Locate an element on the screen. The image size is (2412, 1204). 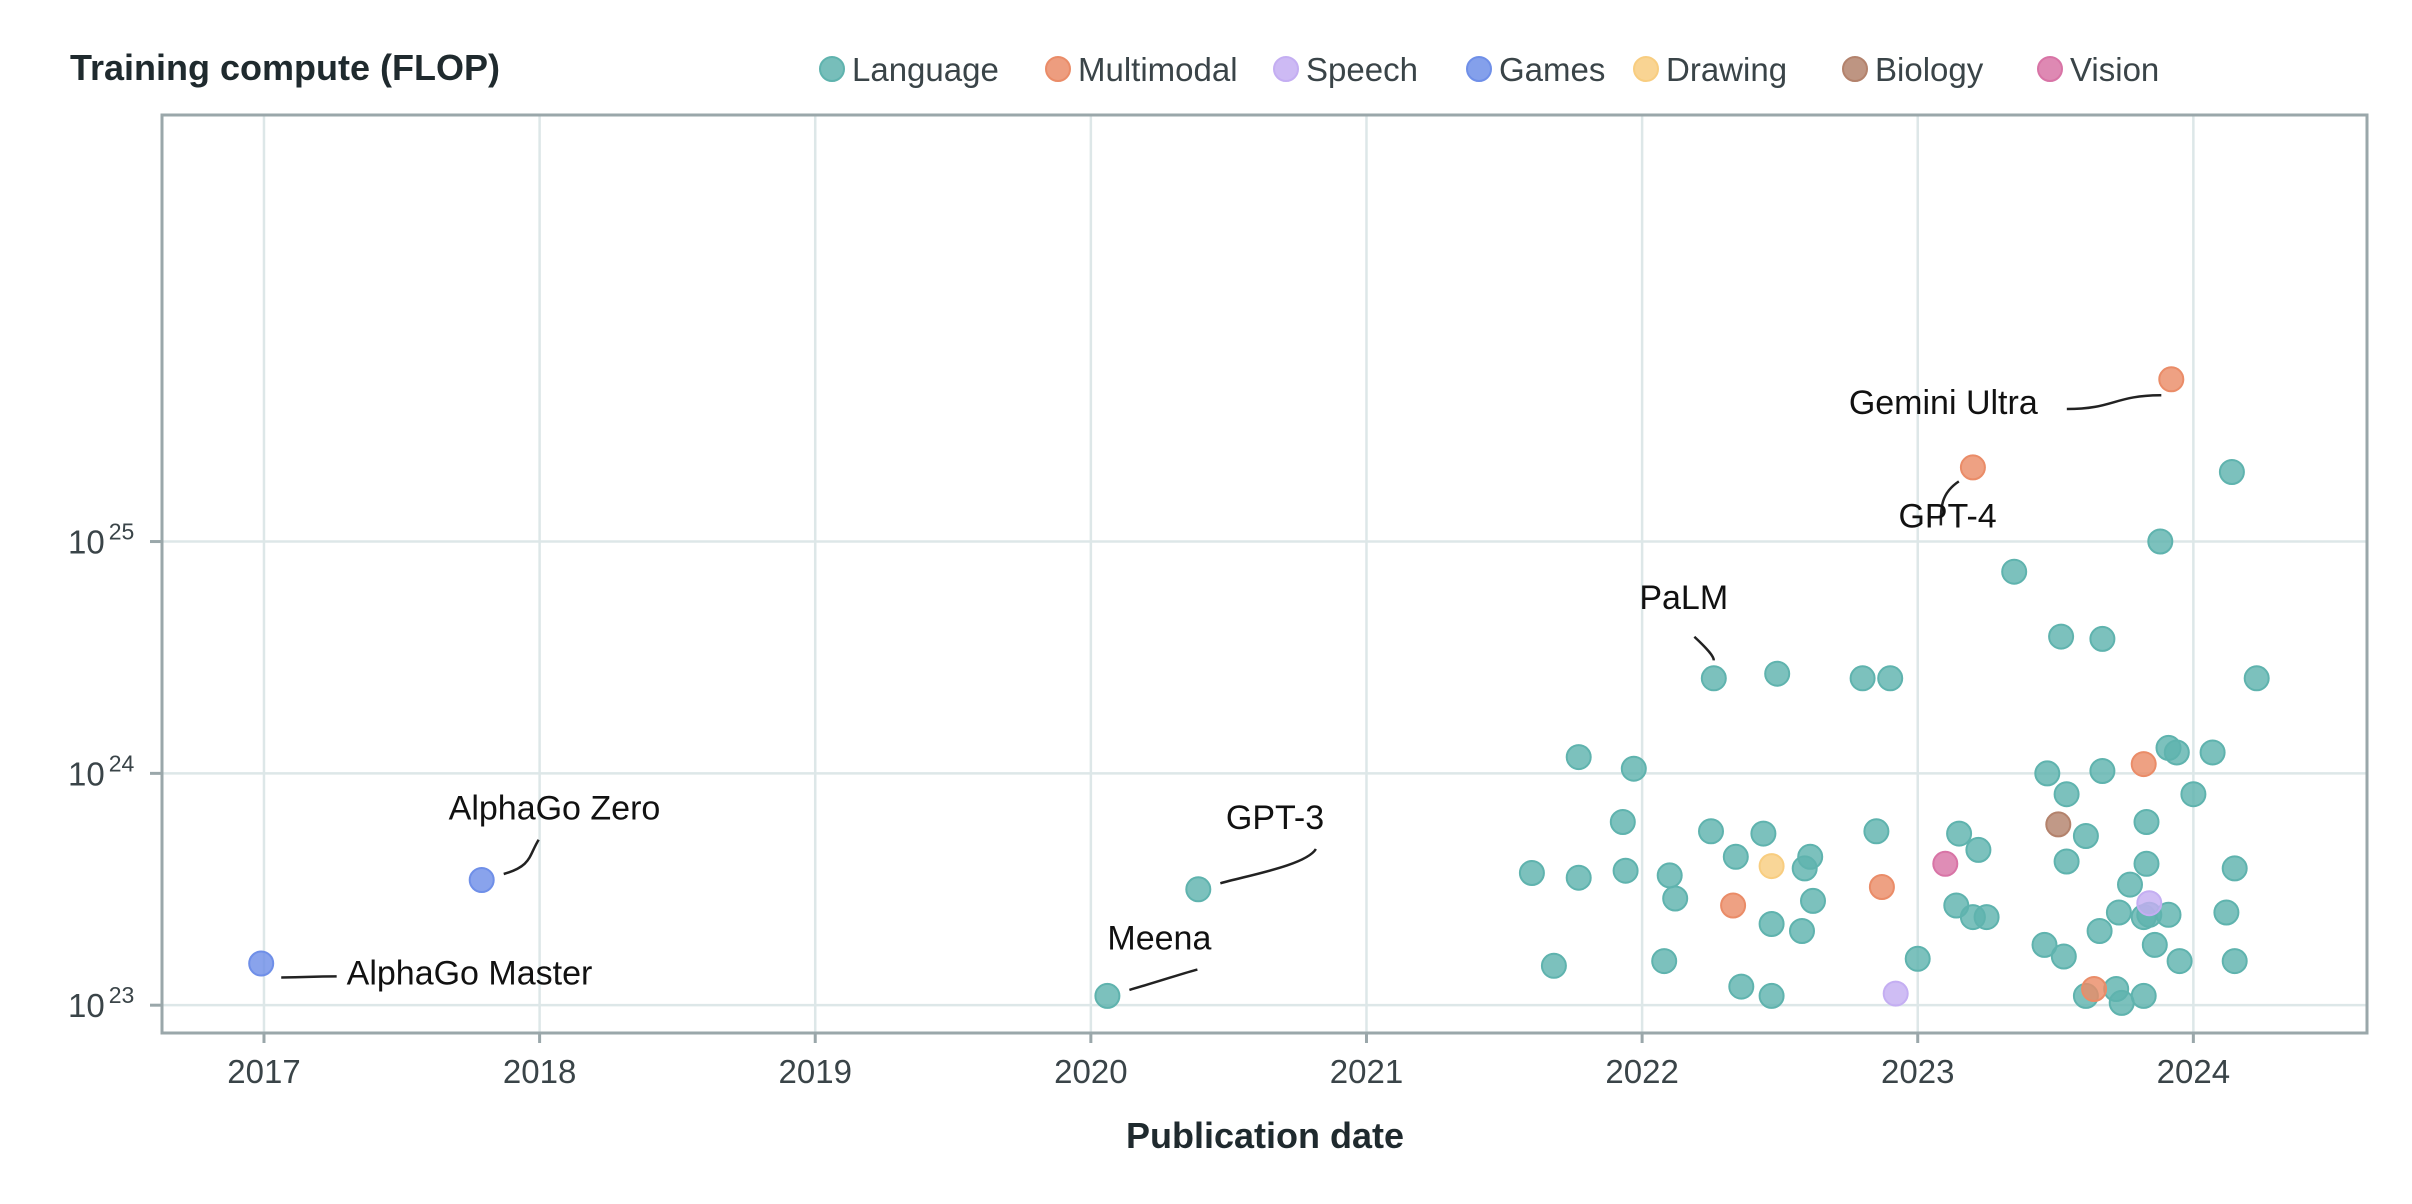
legend-label-games: Games is located at coordinates (1552, 69).